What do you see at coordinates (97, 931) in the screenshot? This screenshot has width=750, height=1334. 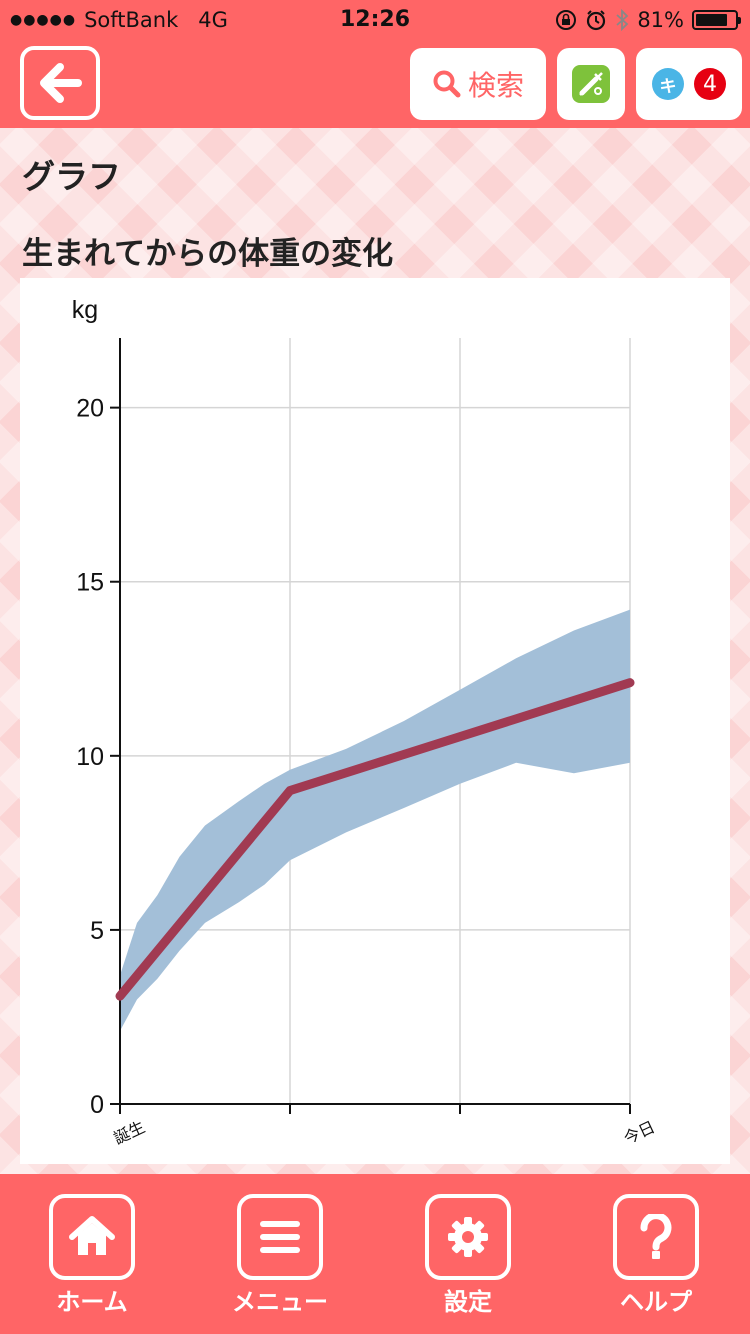 I see `y-tick-label: 5` at bounding box center [97, 931].